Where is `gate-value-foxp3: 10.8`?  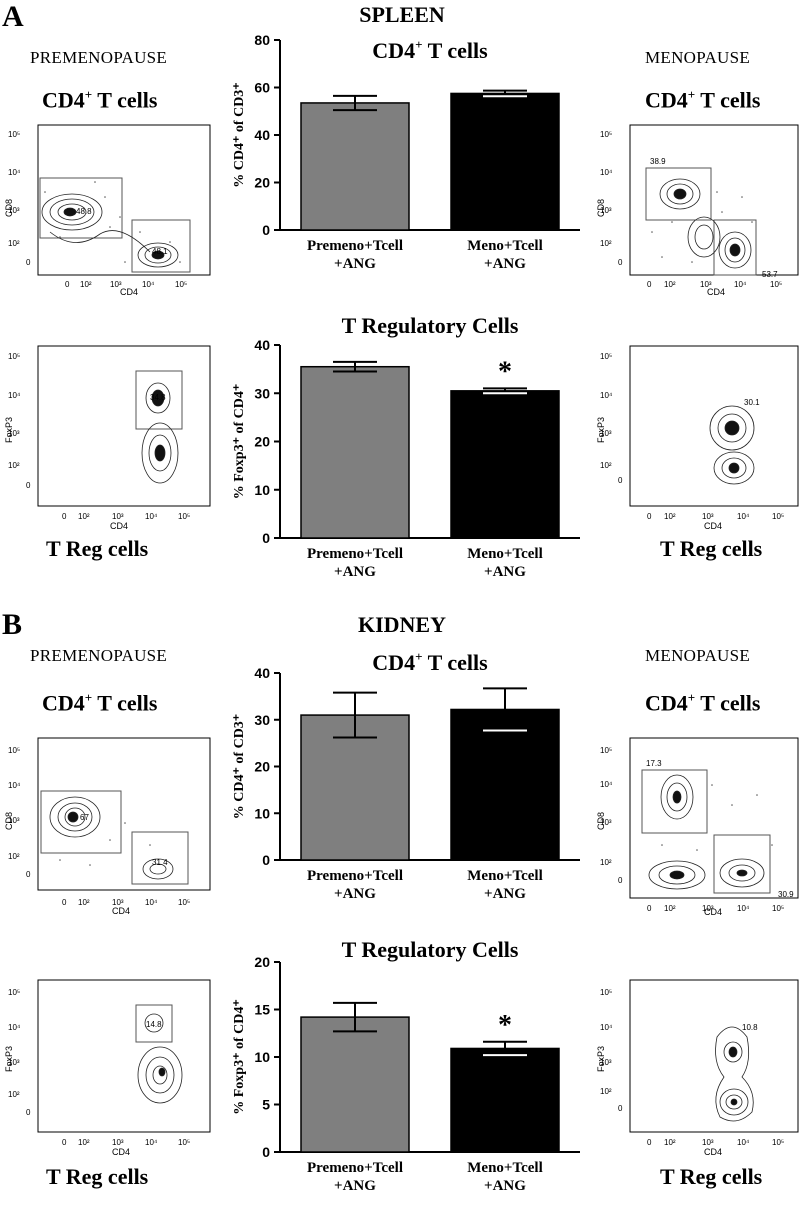 gate-value-foxp3: 10.8 is located at coordinates (750, 1027).